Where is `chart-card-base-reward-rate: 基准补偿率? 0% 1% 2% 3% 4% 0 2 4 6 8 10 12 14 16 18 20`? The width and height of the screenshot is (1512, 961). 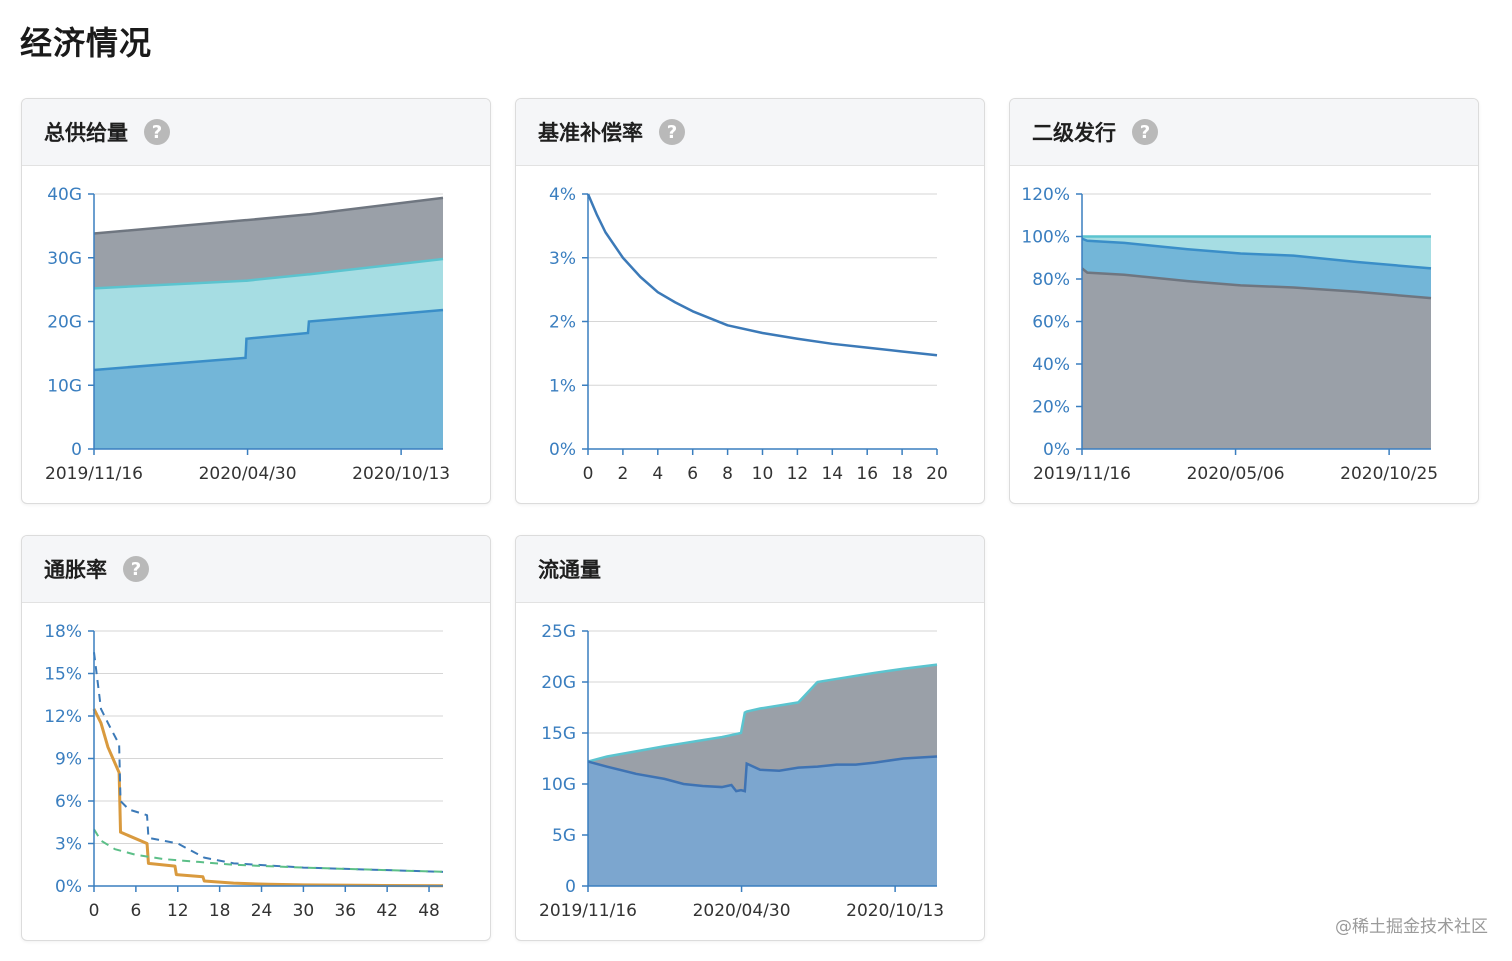 chart-card-base-reward-rate: 基准补偿率? 0% 1% 2% 3% 4% 0 2 4 6 8 10 12 14 16 18 20 is located at coordinates (750, 301).